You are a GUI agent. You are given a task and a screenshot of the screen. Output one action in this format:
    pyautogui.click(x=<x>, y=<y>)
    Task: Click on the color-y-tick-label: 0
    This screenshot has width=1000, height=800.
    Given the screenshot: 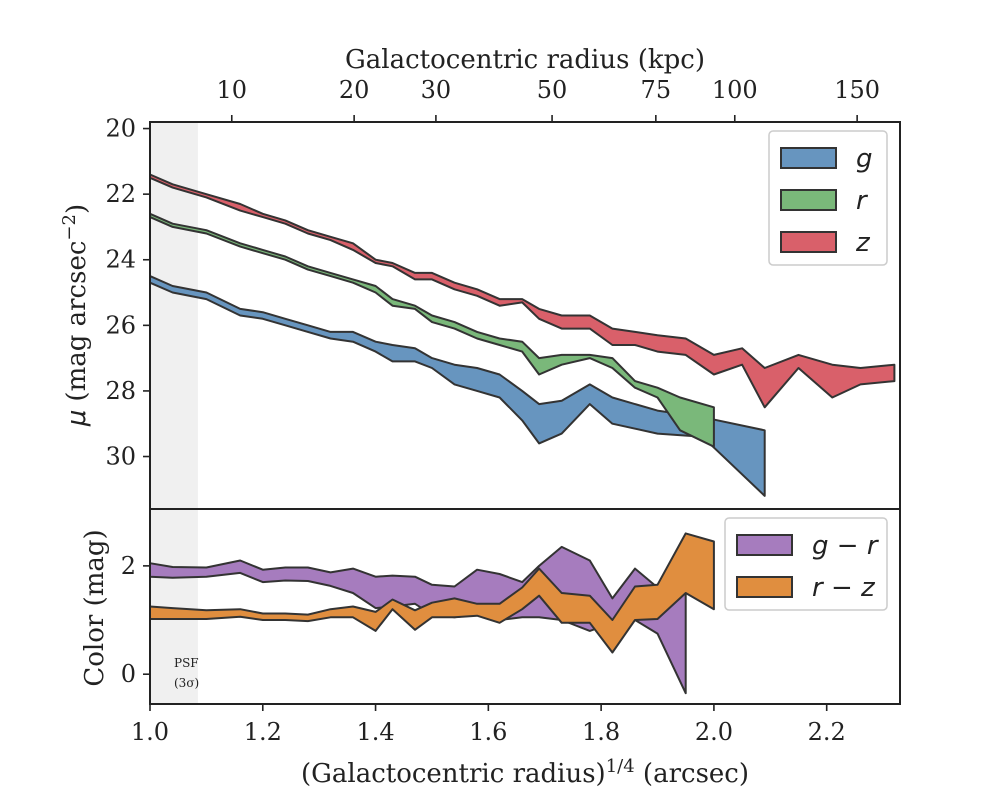 What is the action you would take?
    pyautogui.click(x=128, y=674)
    